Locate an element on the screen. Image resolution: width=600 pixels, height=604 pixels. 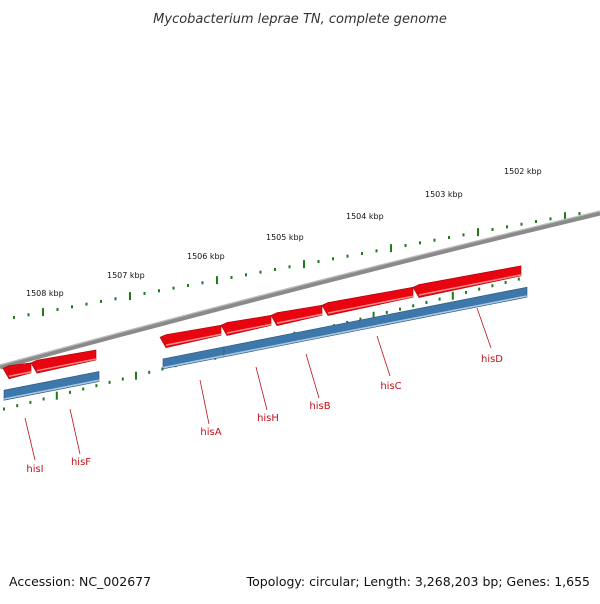
gene-label: hisB is located at coordinates (319, 406).